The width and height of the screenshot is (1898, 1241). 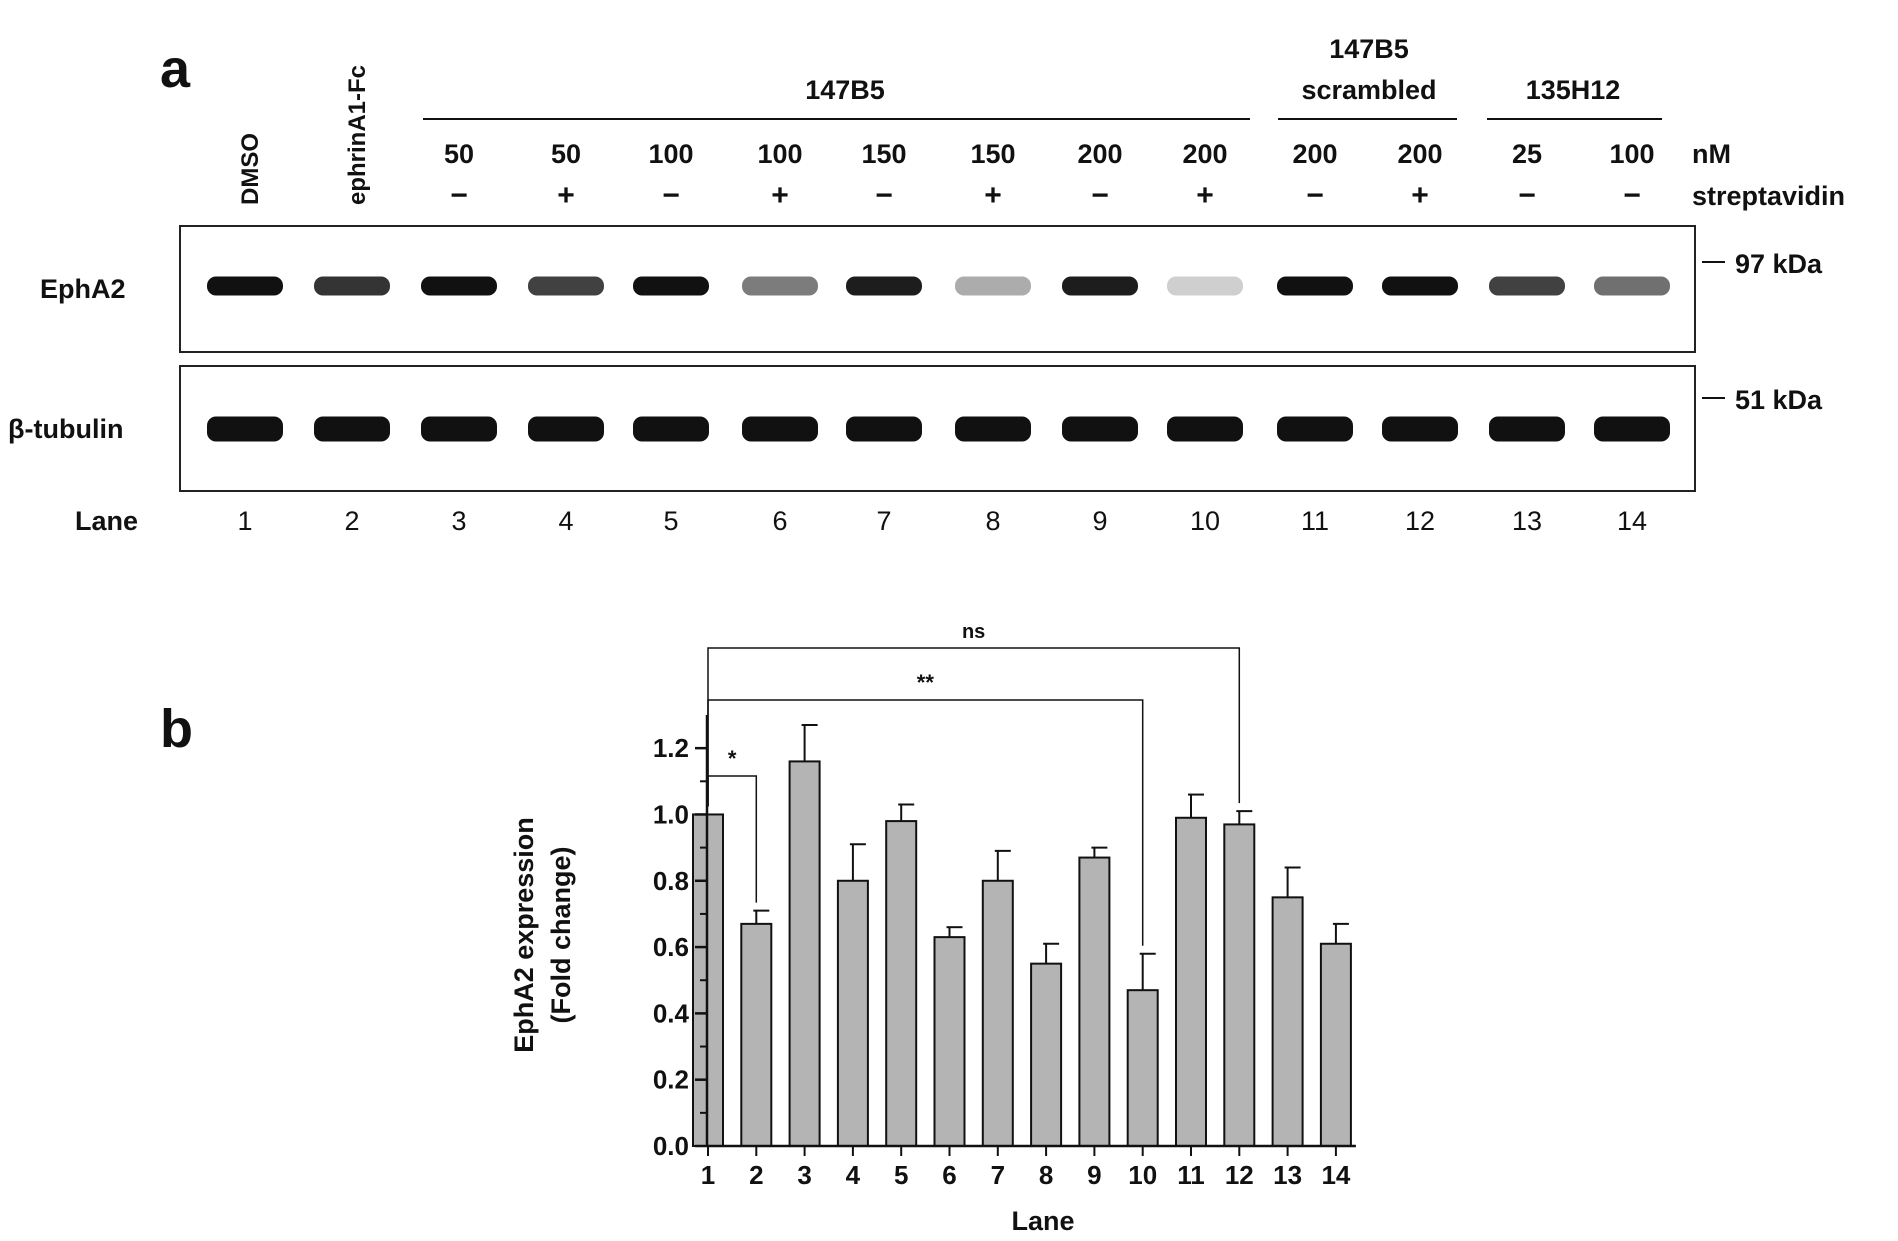 I want to click on y-tick-label: 0.4, so click(x=671, y=1013).